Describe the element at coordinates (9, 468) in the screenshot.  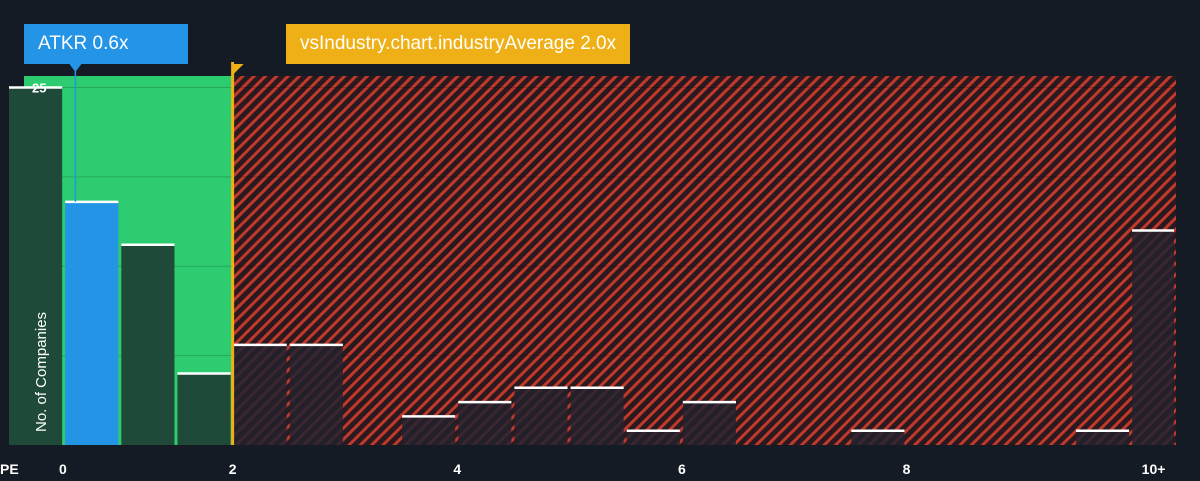
I see `x-axis-label: PE` at that location.